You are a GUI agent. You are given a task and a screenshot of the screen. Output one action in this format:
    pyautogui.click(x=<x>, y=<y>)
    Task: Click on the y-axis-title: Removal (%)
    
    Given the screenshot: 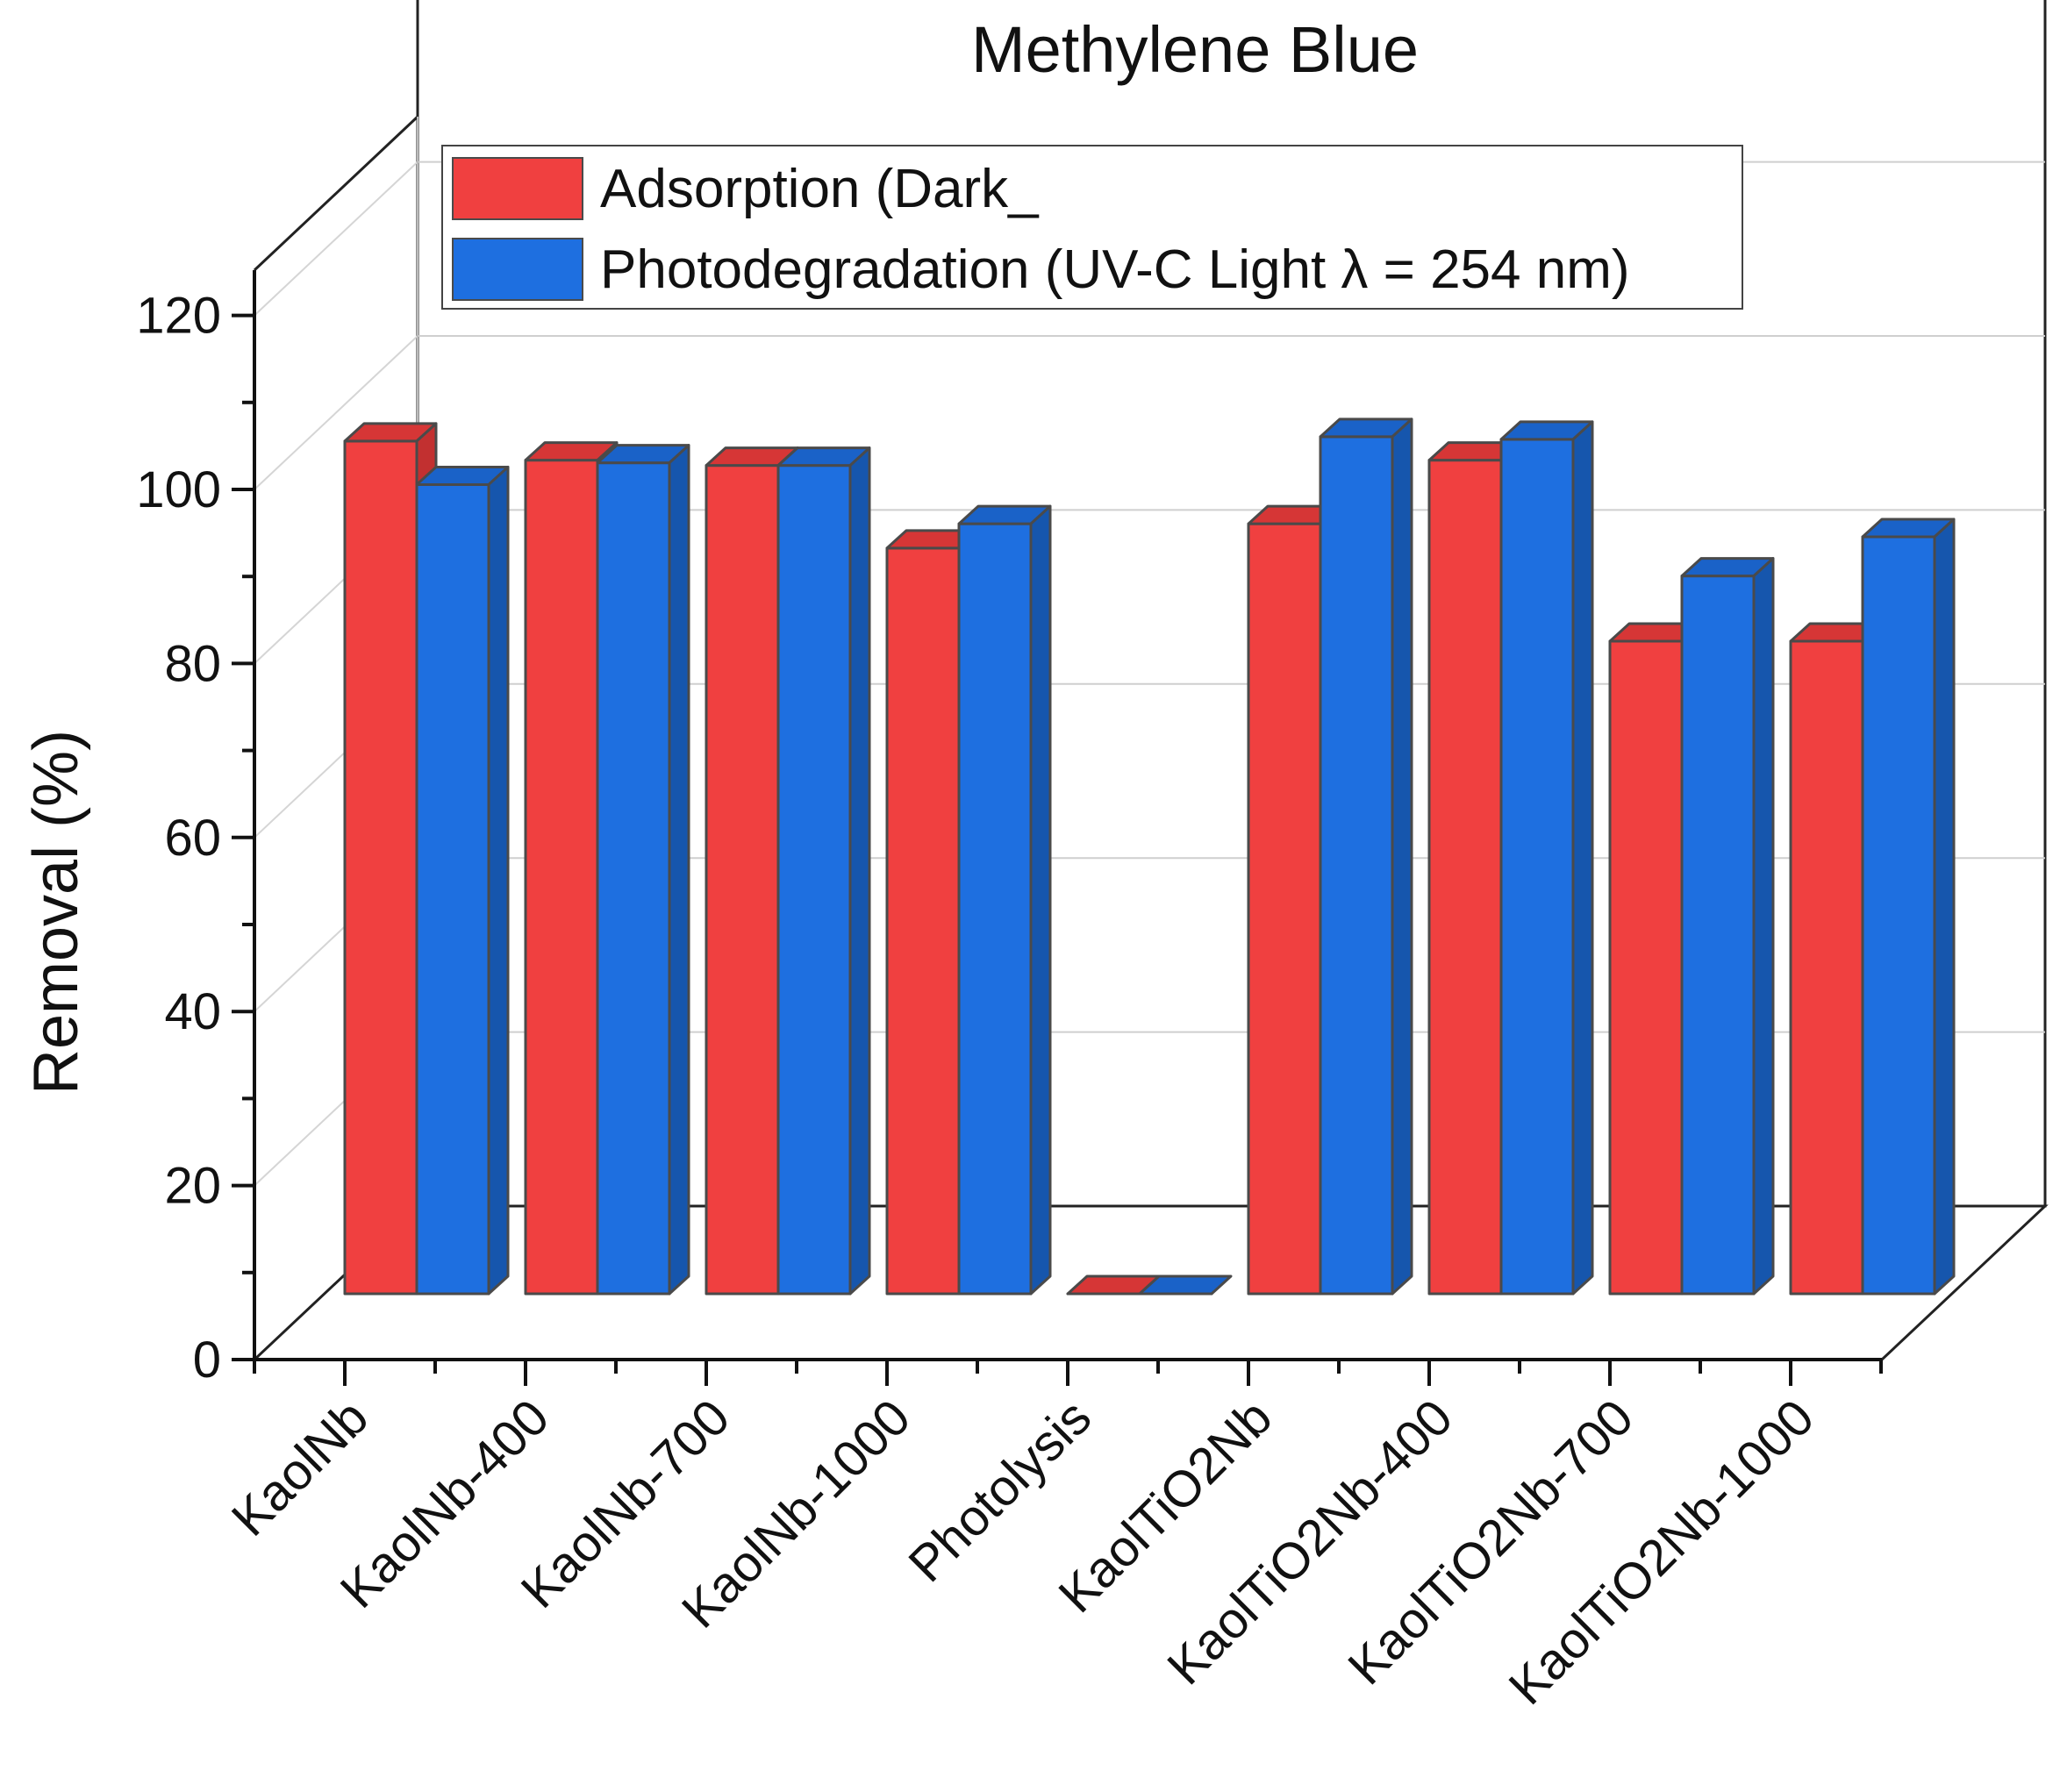 What is the action you would take?
    pyautogui.click(x=56, y=912)
    